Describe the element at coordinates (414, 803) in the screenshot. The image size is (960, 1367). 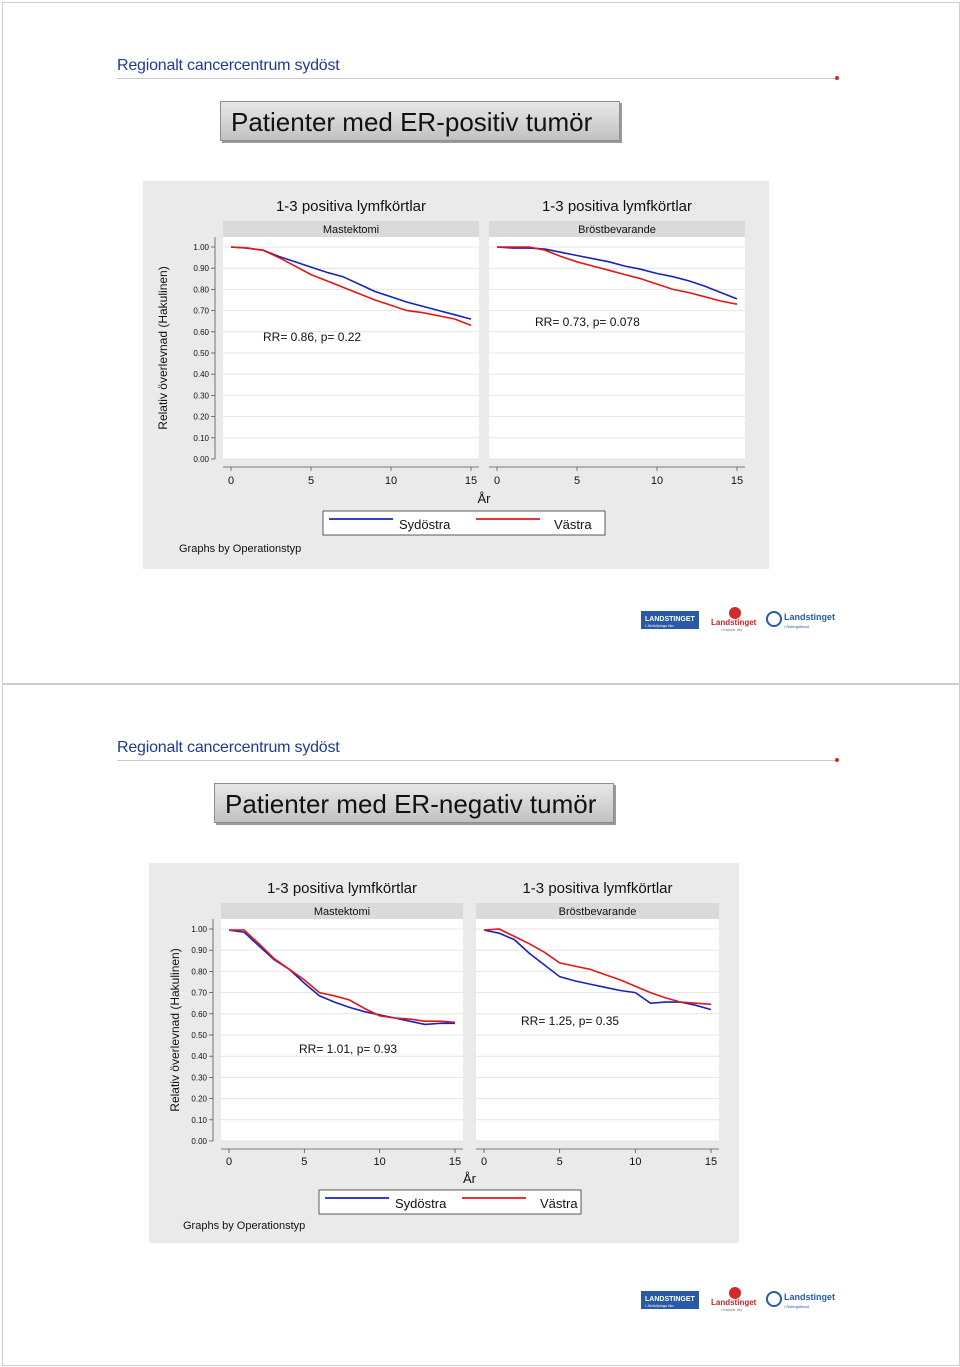
I see `slide-title: Patienter med ER-negativ tumör` at that location.